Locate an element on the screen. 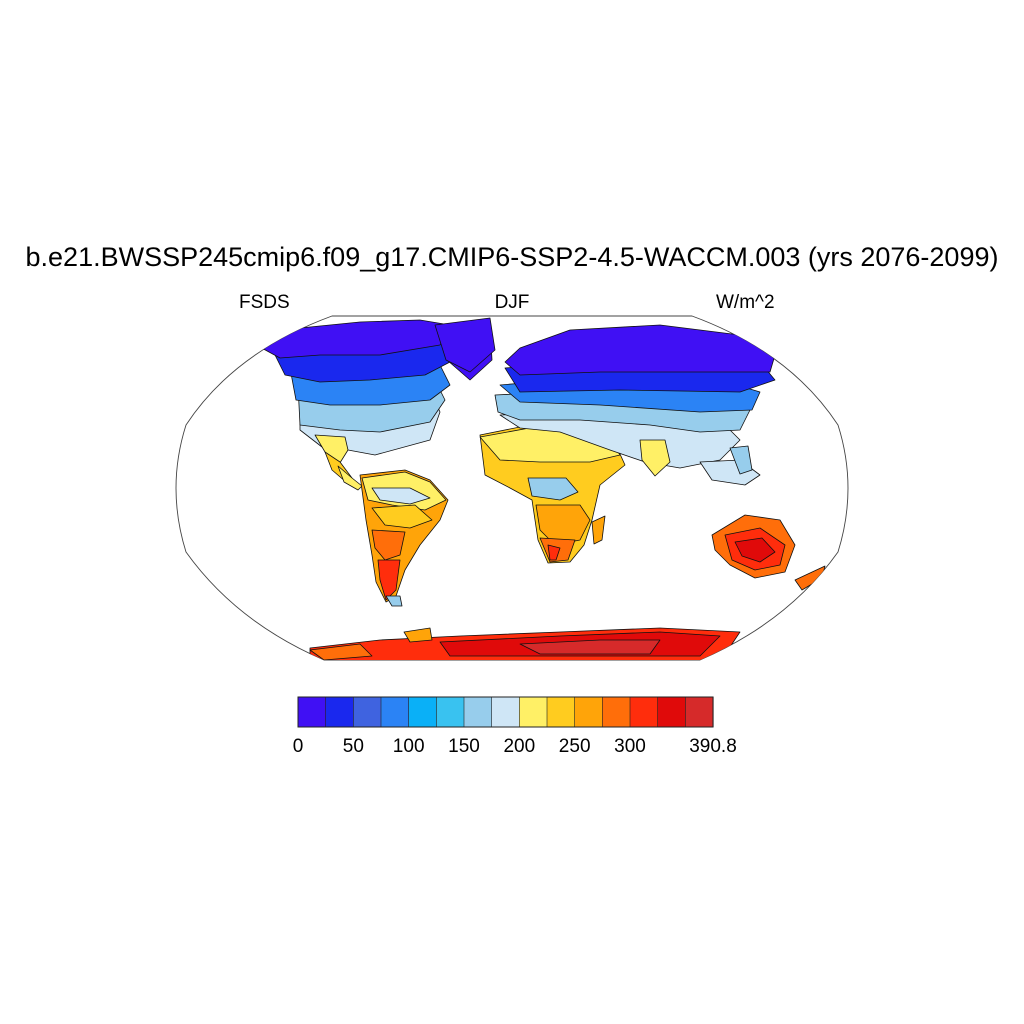  colorbar-tick-label: 0 is located at coordinates (298, 746).